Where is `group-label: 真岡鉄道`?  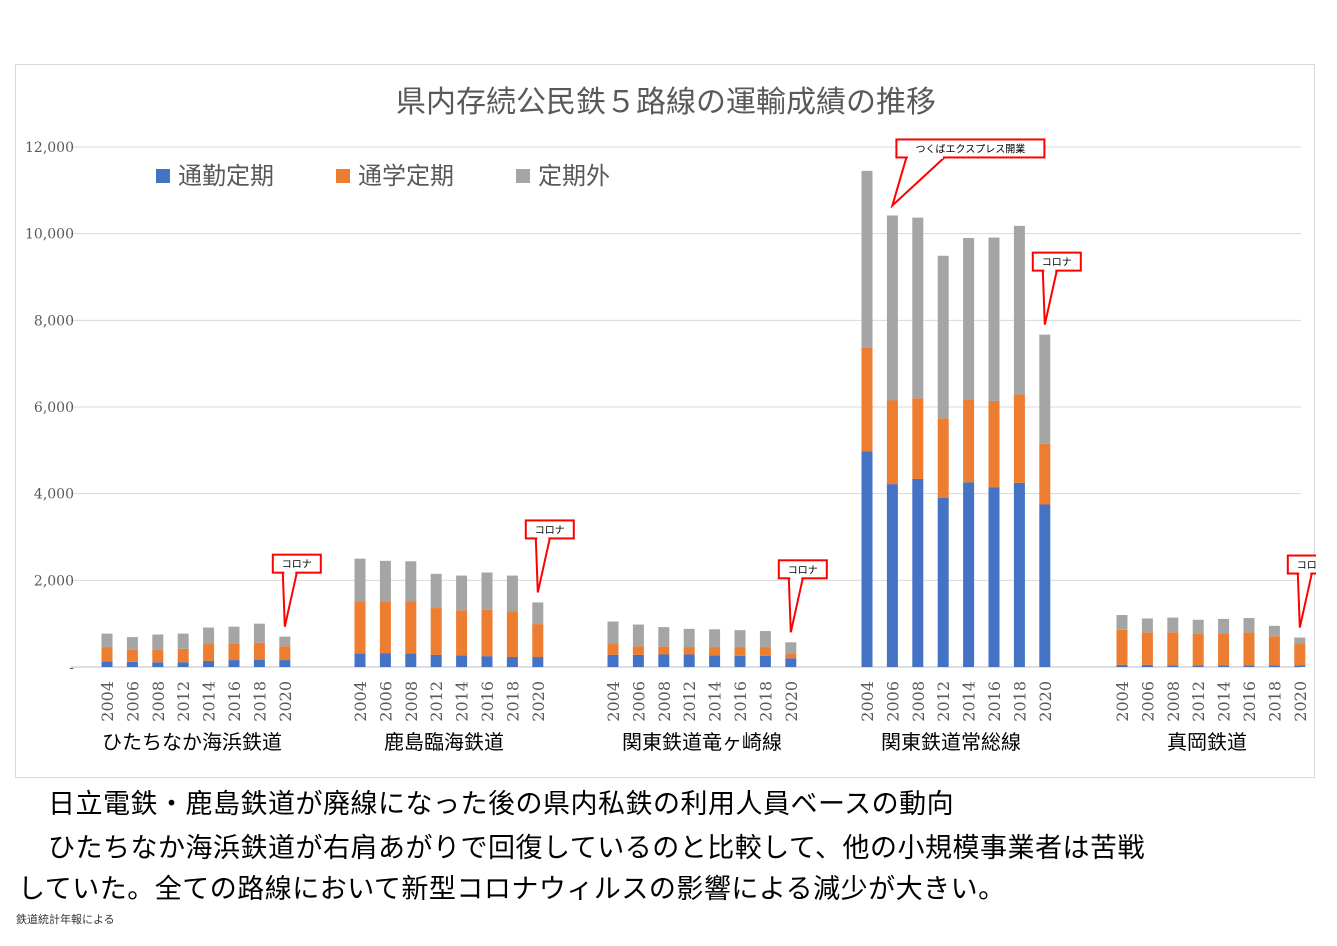 group-label: 真岡鉄道 is located at coordinates (1207, 742).